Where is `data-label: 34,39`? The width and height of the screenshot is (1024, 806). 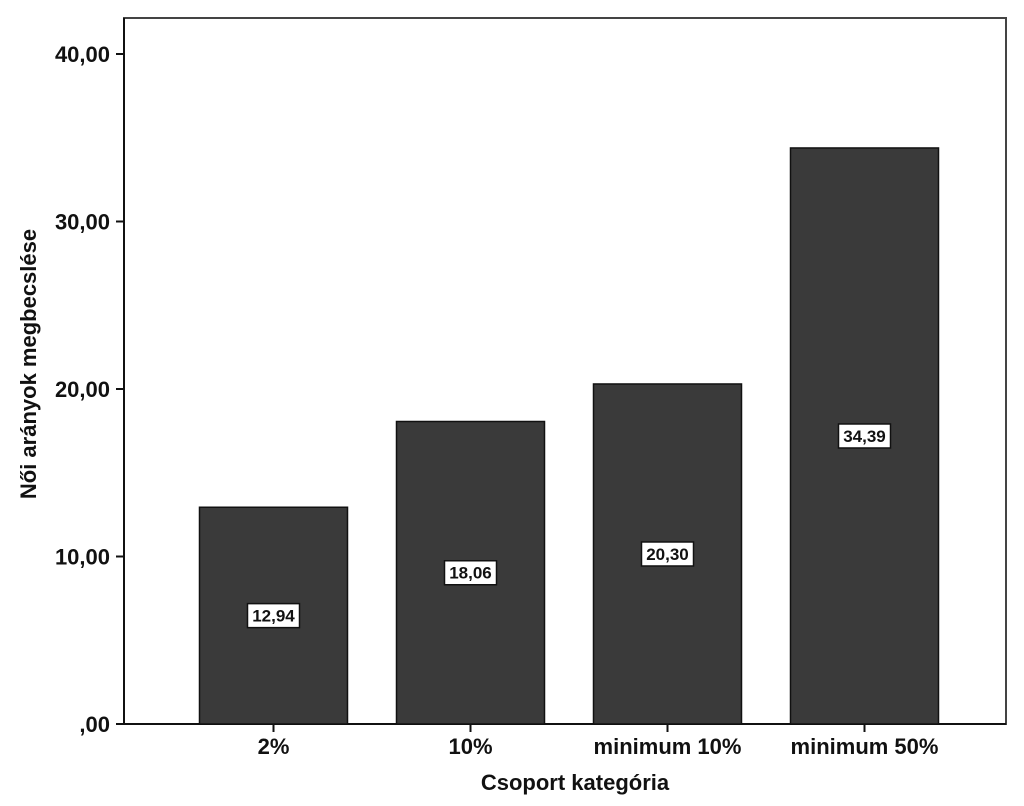 data-label: 34,39 is located at coordinates (864, 436).